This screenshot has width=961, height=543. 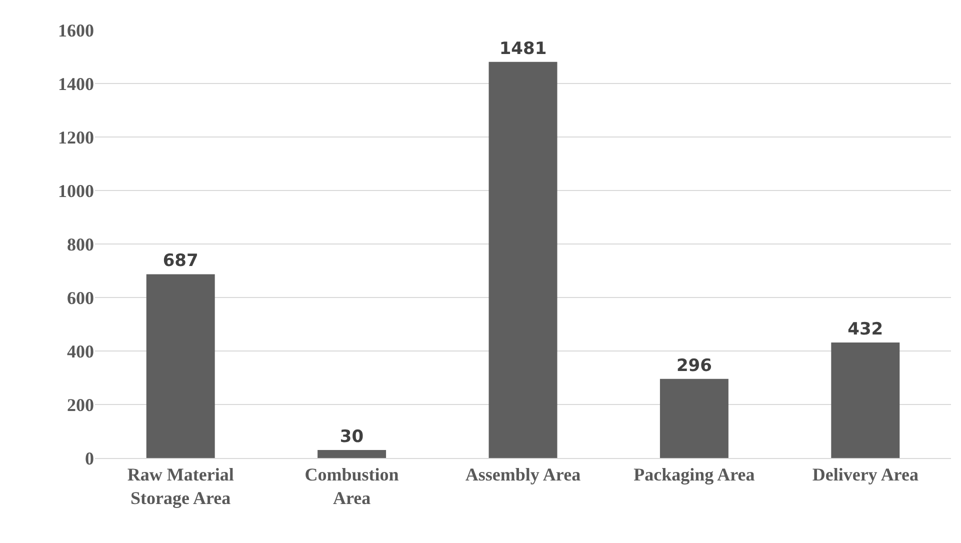 What do you see at coordinates (80, 351) in the screenshot?
I see `y-tick-label: 400` at bounding box center [80, 351].